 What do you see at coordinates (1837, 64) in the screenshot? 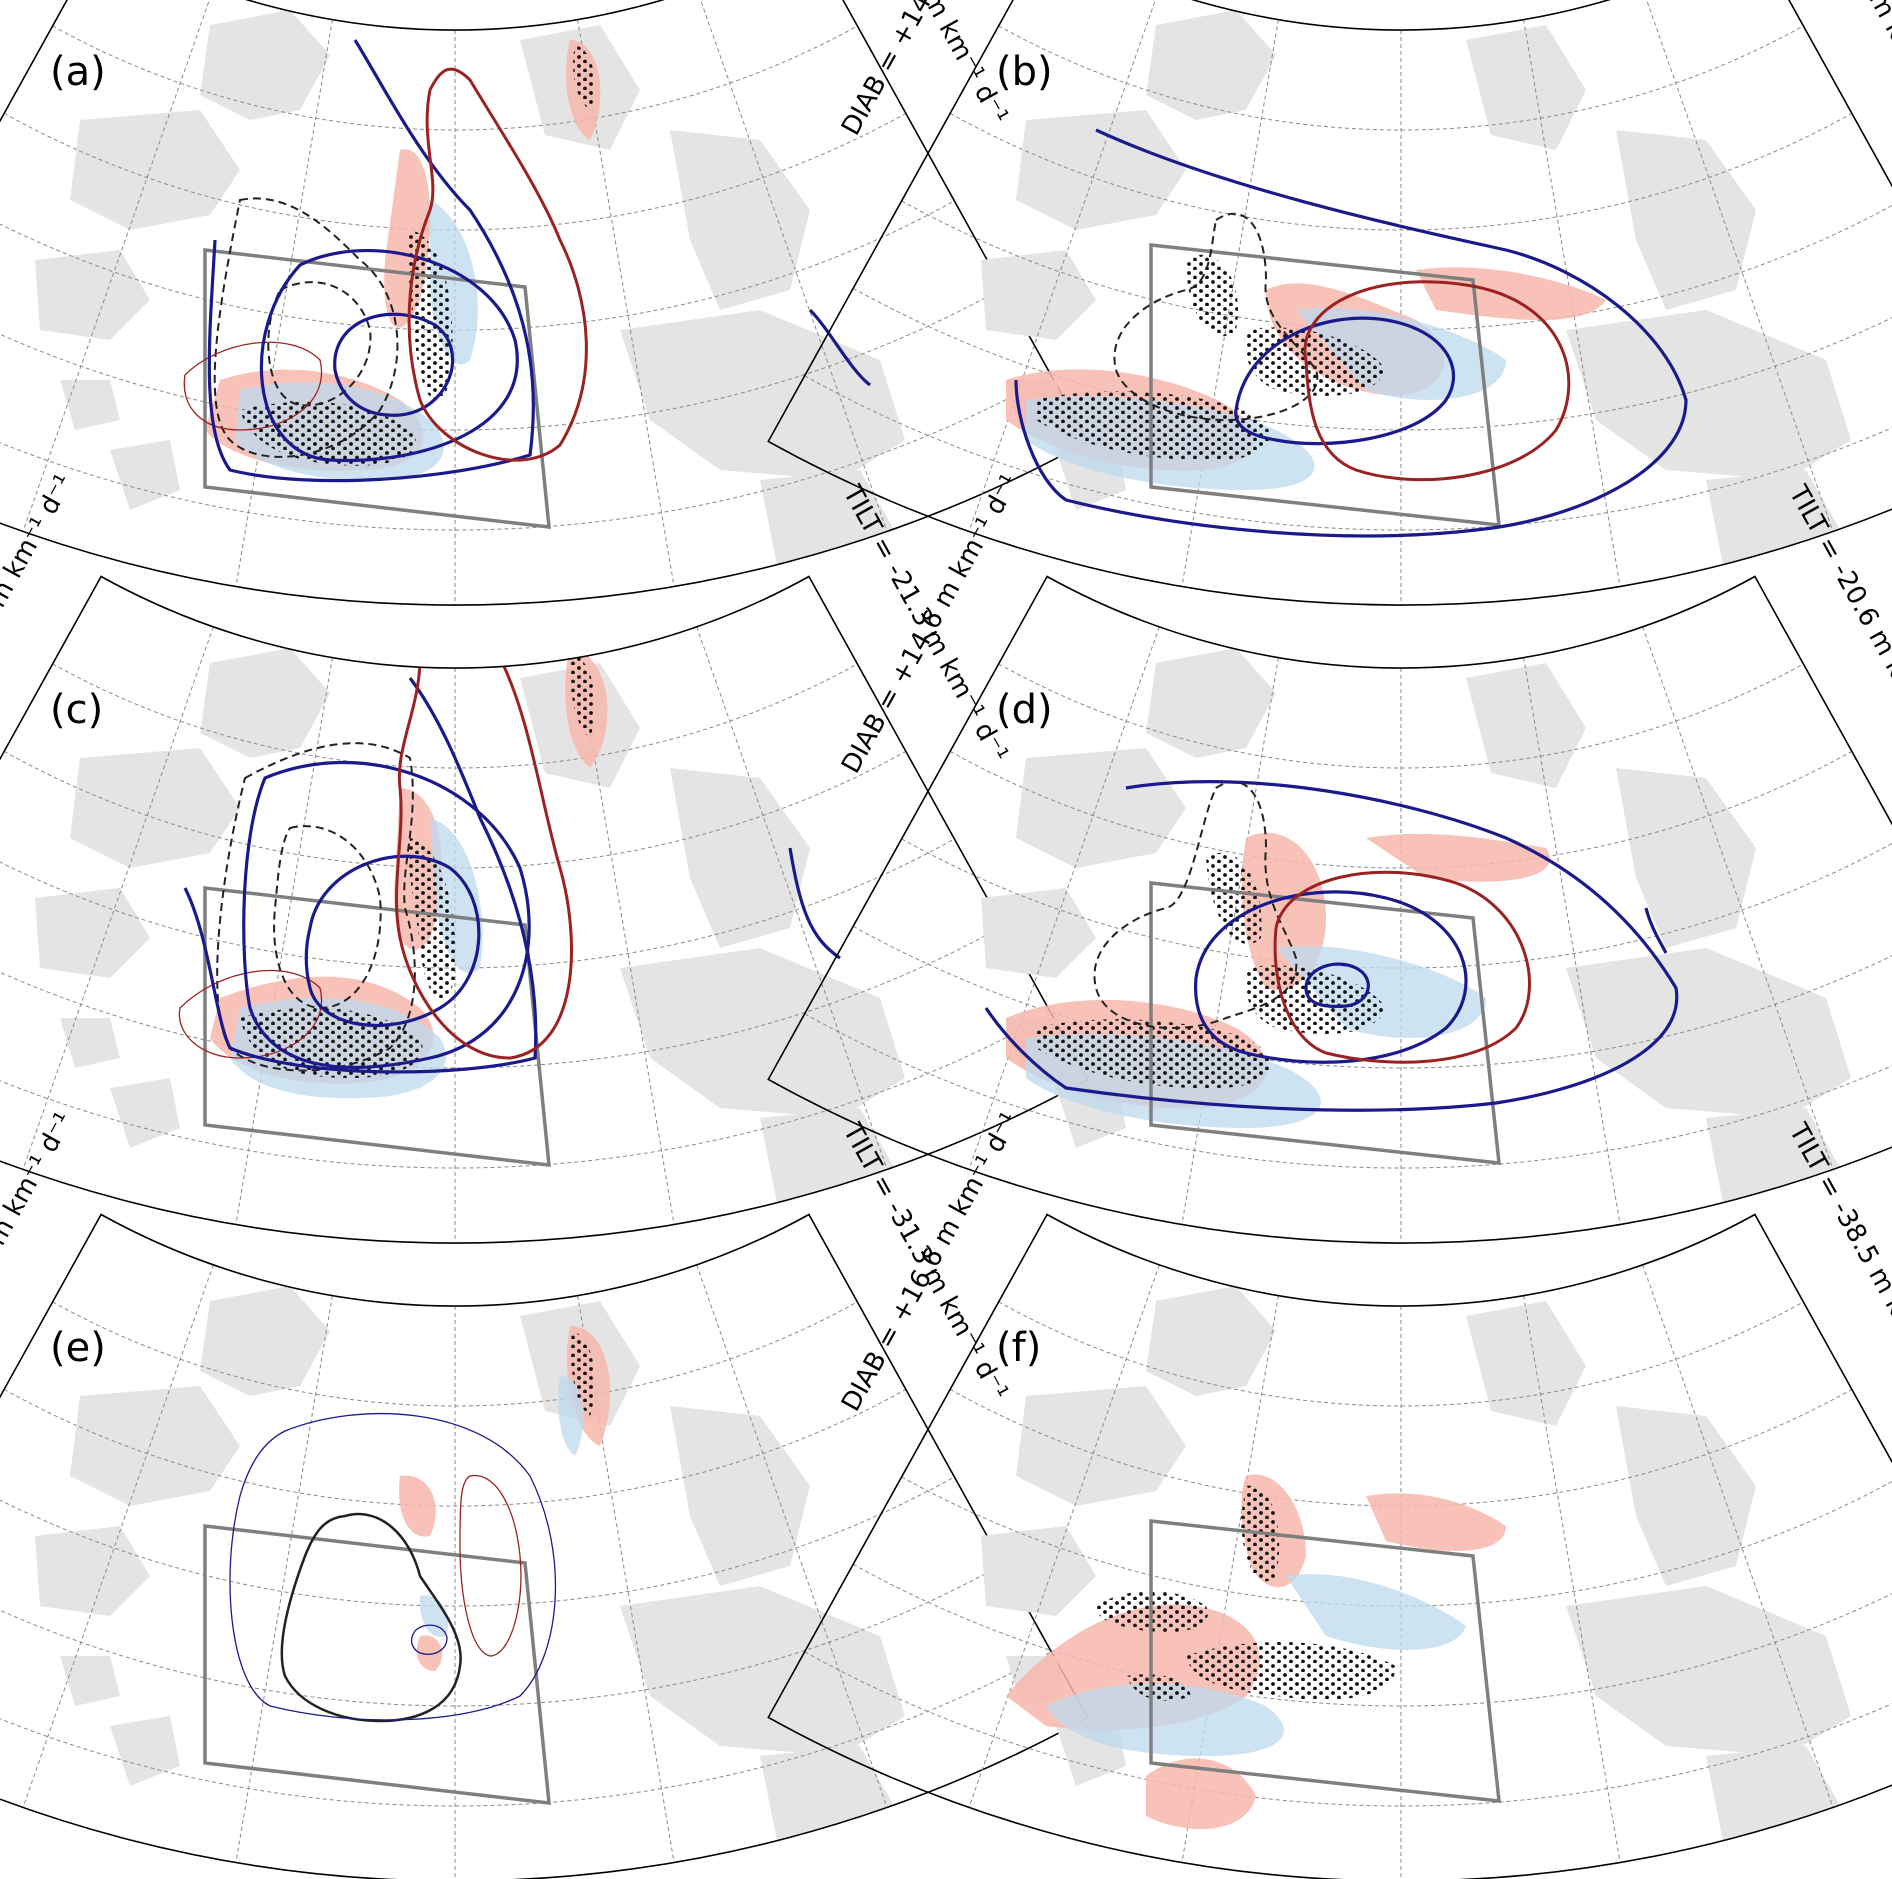
I see `tilt-label-b: TILT = -28.4 m km⁻¹ d⁻¹` at bounding box center [1837, 64].